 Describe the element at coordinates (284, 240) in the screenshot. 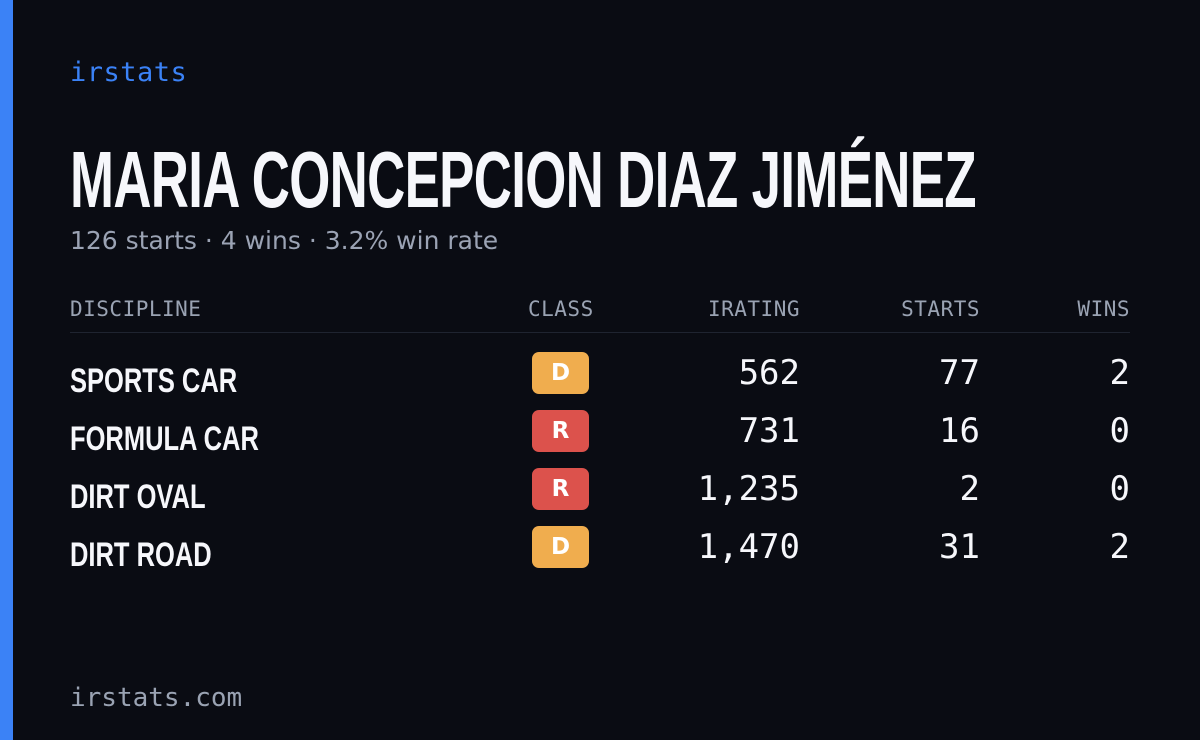

I see `driver-summary: 126 starts · 4 wins · 3.2% win rate` at that location.